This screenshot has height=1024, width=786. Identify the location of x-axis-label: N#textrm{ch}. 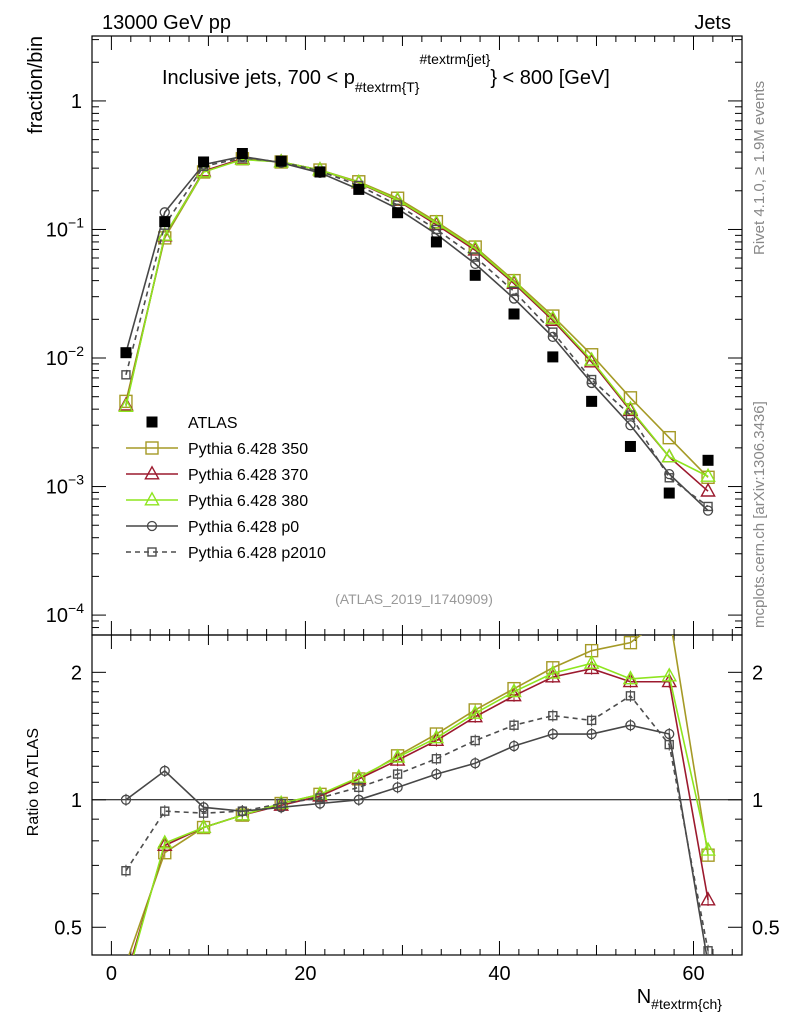
(680, 999).